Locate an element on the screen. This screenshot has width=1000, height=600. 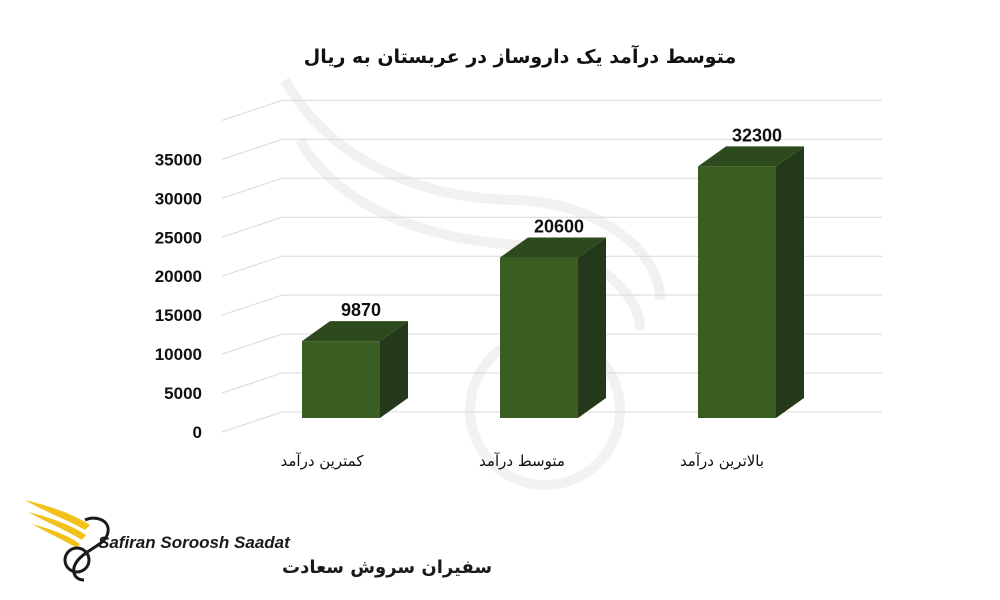
y-tick-label: 0 is located at coordinates (197, 432).